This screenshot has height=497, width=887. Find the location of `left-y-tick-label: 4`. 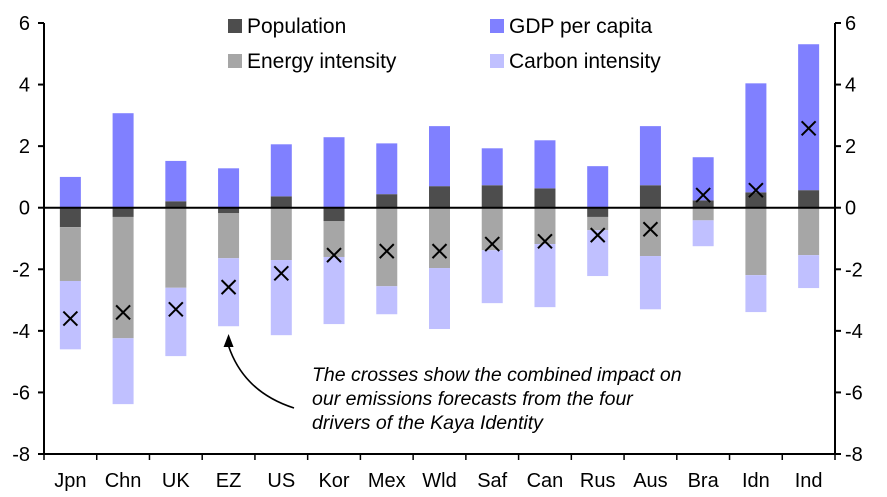

left-y-tick-label: 4 is located at coordinates (24, 86).